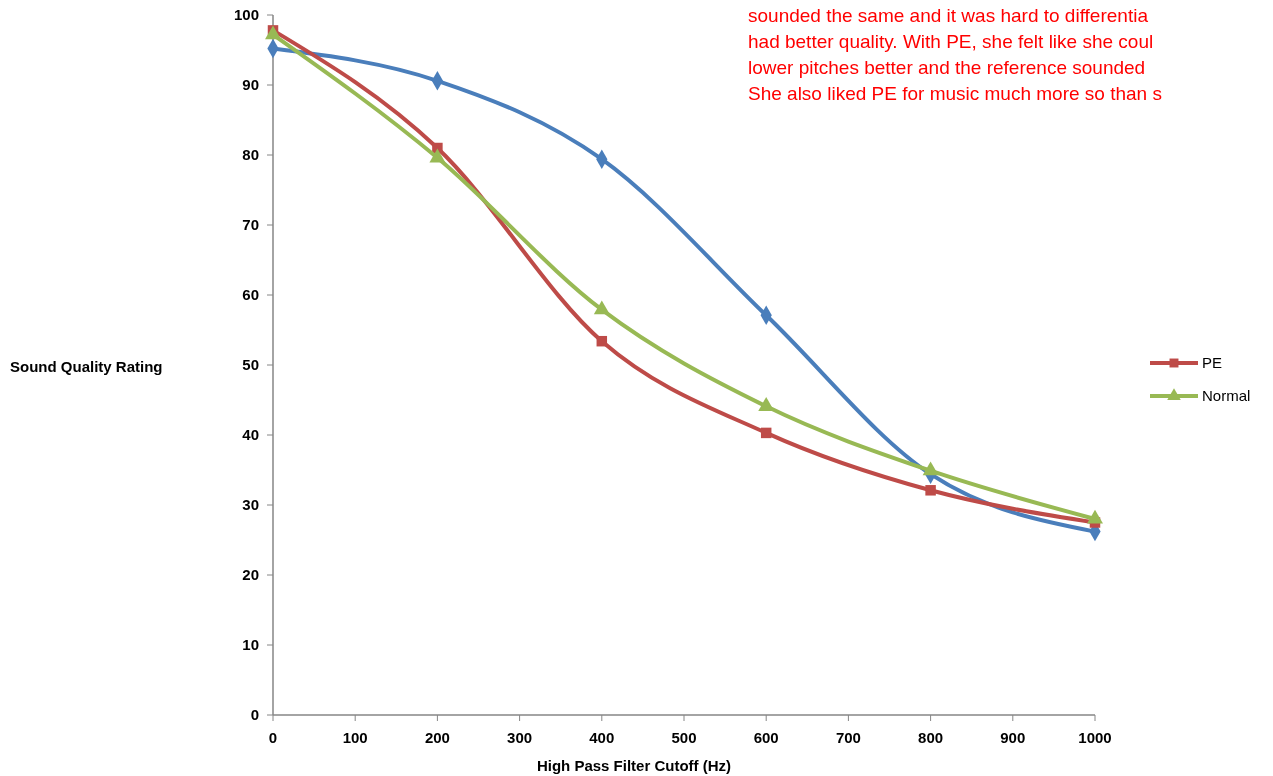 This screenshot has width=1273, height=776. I want to click on y-tick-label: 50, so click(250, 365).